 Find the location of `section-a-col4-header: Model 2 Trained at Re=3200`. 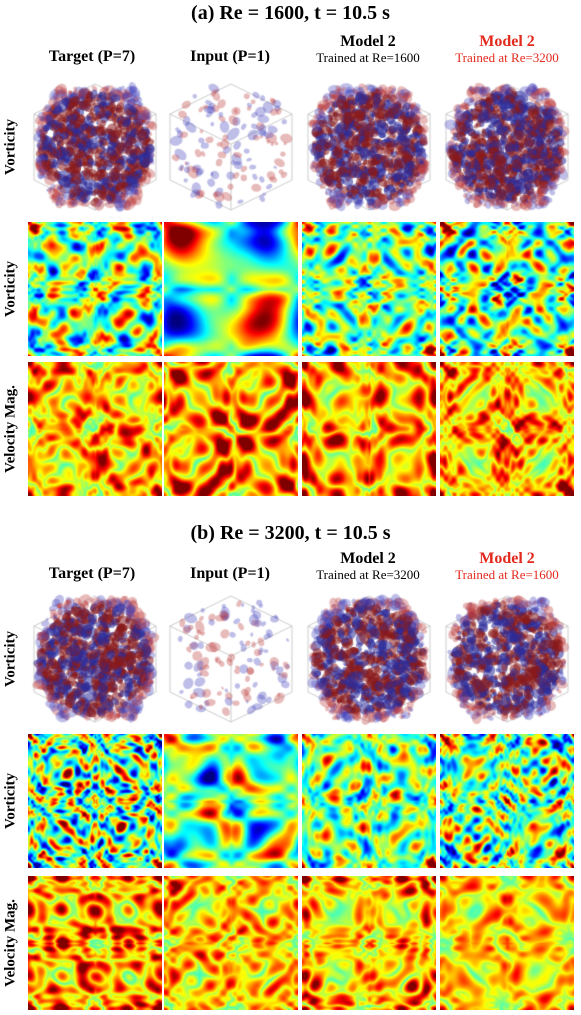

section-a-col4-header: Model 2 Trained at Re=3200 is located at coordinates (507, 49).